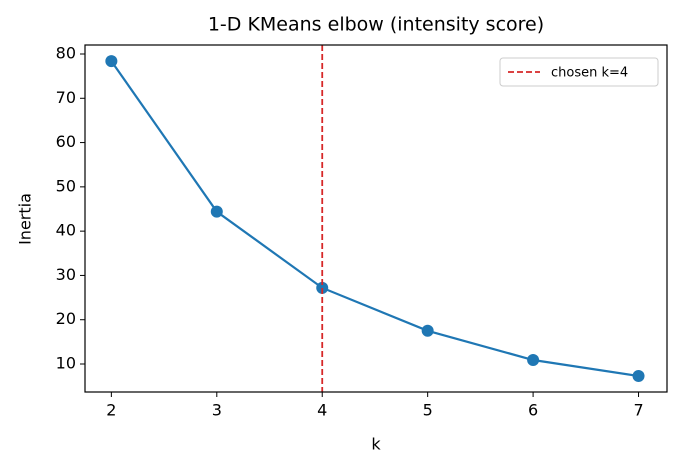 Image resolution: width=680 pixels, height=470 pixels. What do you see at coordinates (638, 410) in the screenshot?
I see `x-tick-label: 7` at bounding box center [638, 410].